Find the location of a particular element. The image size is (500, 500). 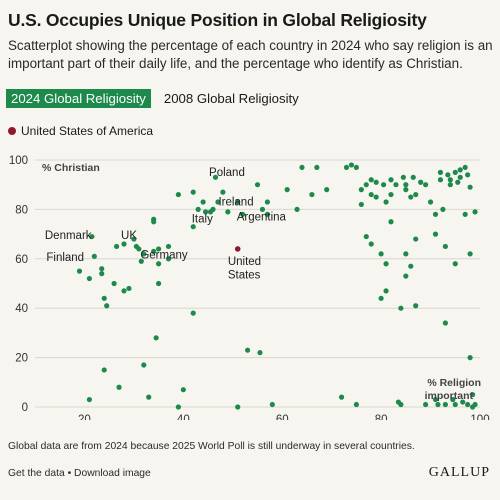

y-tick-label: 20 is located at coordinates (21, 359).